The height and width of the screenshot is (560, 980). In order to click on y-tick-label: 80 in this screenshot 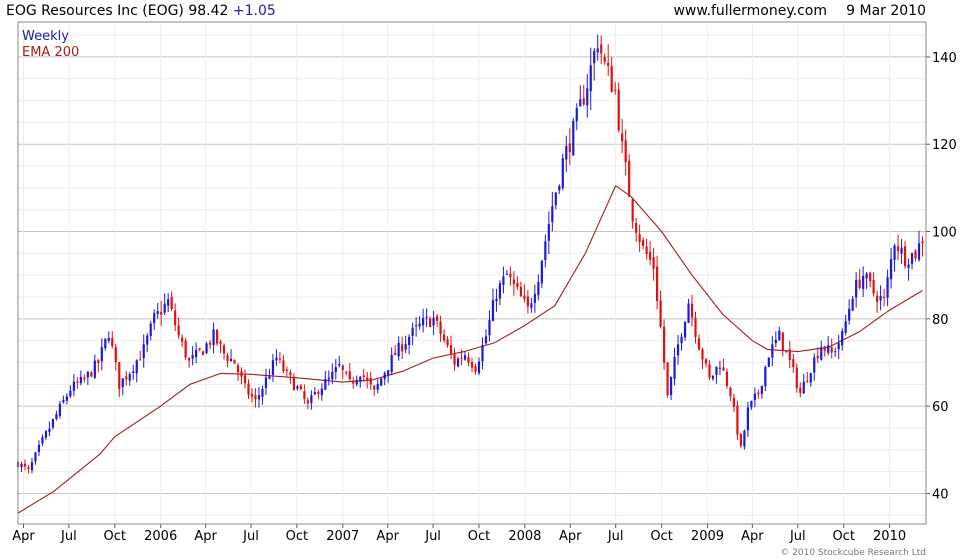, I will do `click(940, 320)`.